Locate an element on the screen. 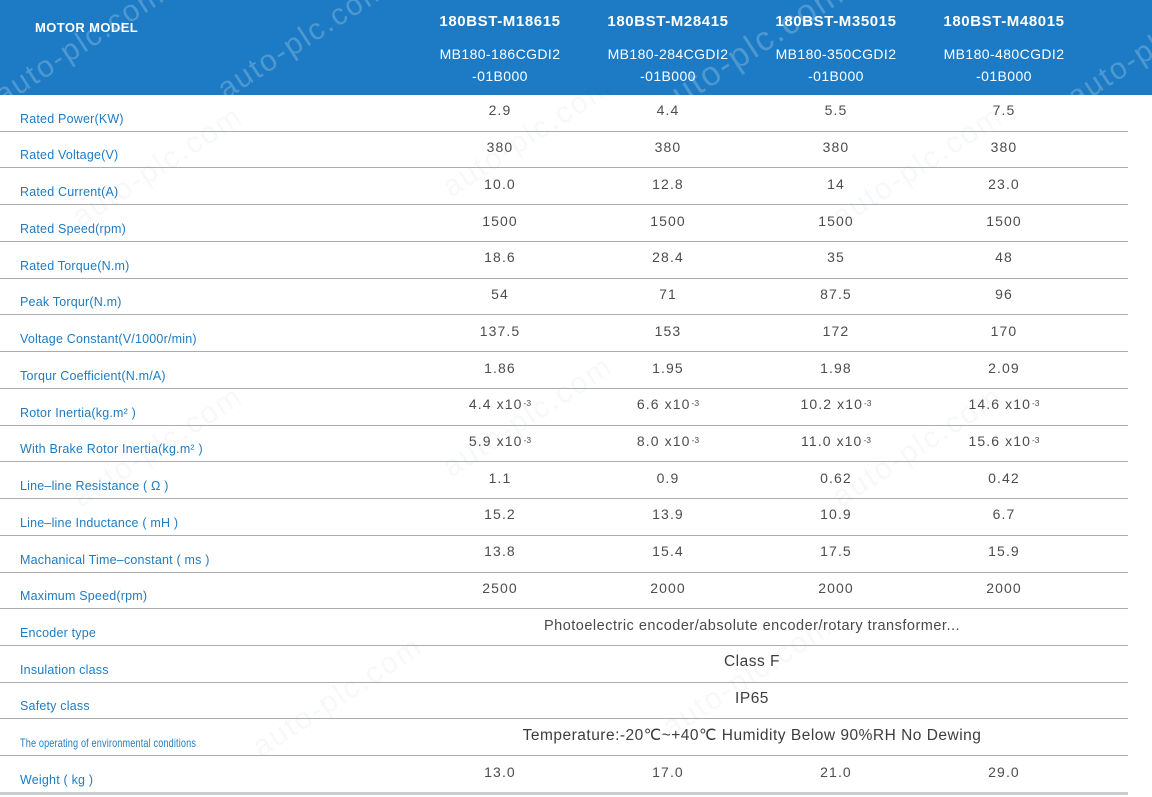 The height and width of the screenshot is (797, 1152). spec-value: 6.7 is located at coordinates (1004, 514).